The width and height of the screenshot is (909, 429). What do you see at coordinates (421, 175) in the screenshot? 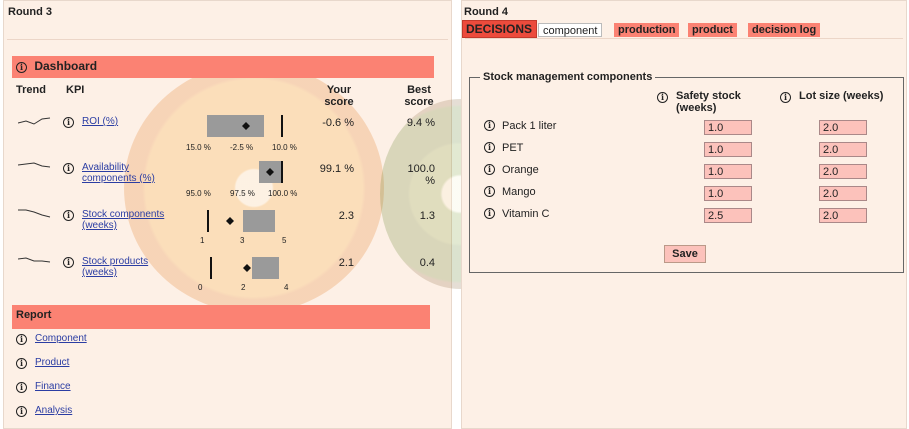
I see `best-score: 100.0 %` at bounding box center [421, 175].